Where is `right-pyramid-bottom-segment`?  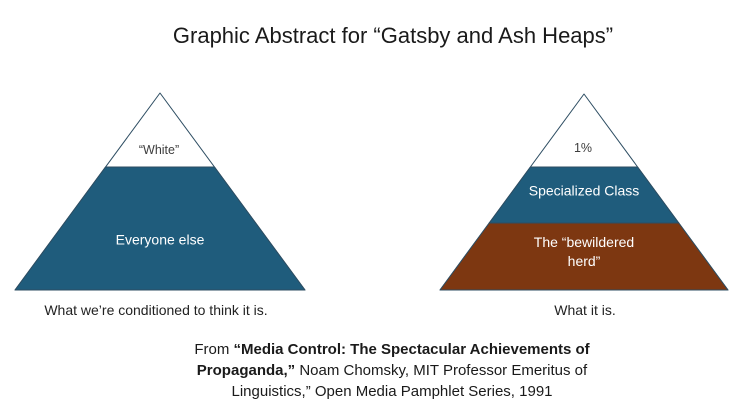
right-pyramid-bottom-segment is located at coordinates (584, 256).